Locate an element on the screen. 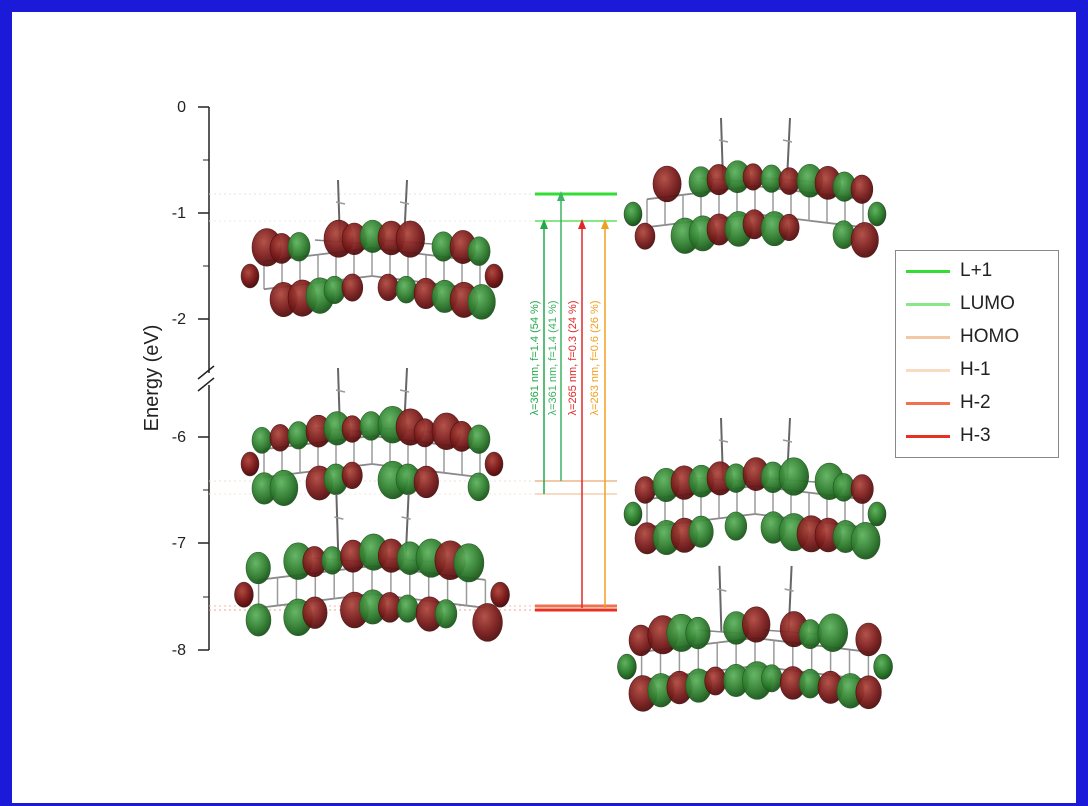 This screenshot has height=806, width=1088. legend-item: LUMO is located at coordinates (960, 304).